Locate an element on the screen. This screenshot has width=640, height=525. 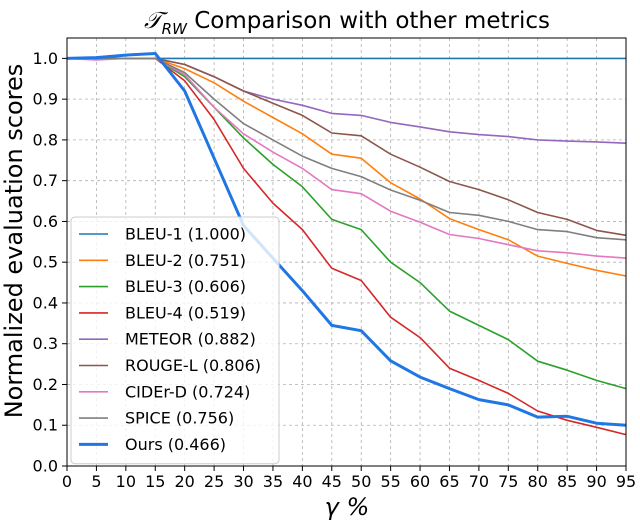
x-axis-label-text: γ % is located at coordinates (347, 507).